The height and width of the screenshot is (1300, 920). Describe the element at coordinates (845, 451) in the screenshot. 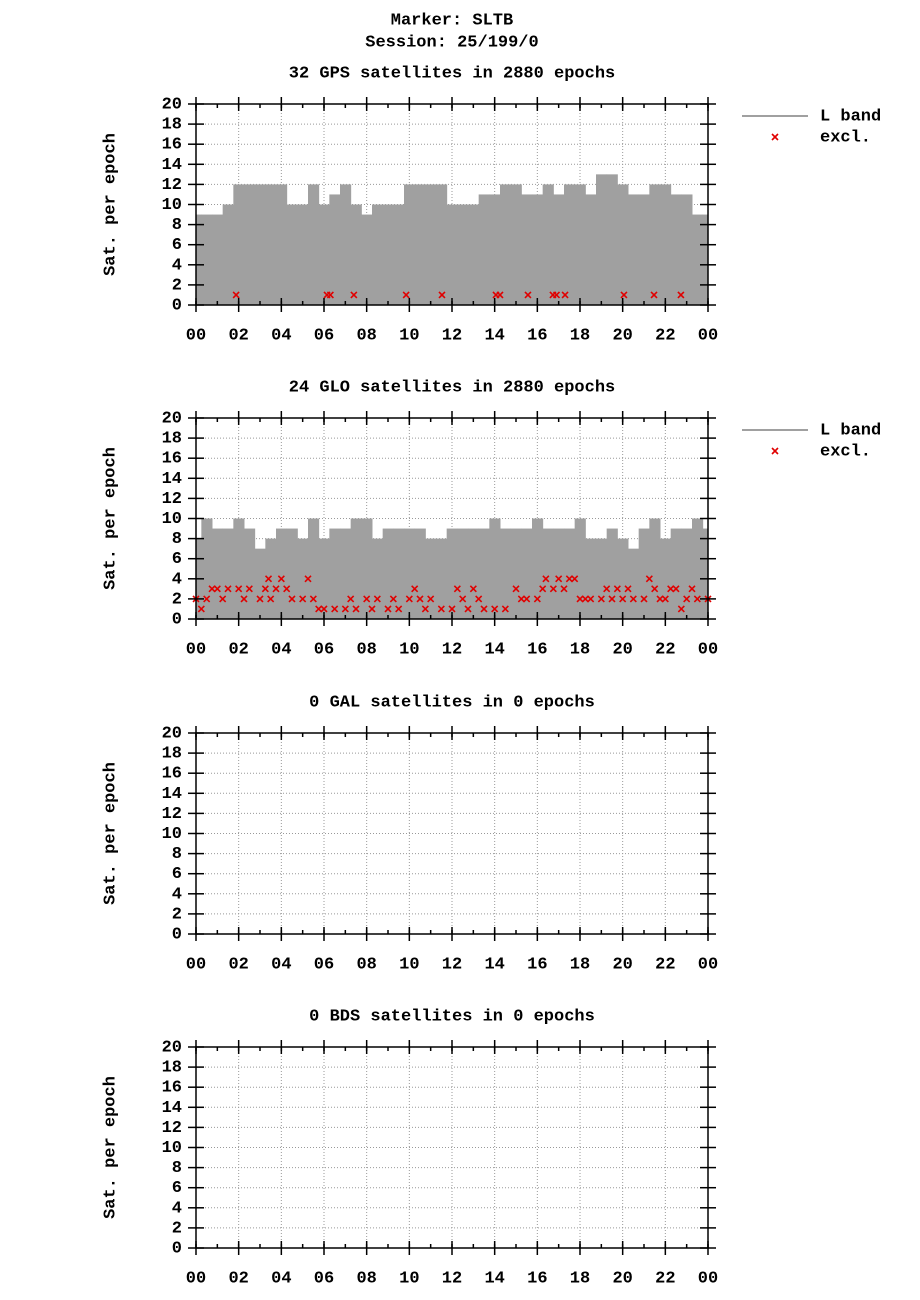

I see `legend-label: excl.` at that location.